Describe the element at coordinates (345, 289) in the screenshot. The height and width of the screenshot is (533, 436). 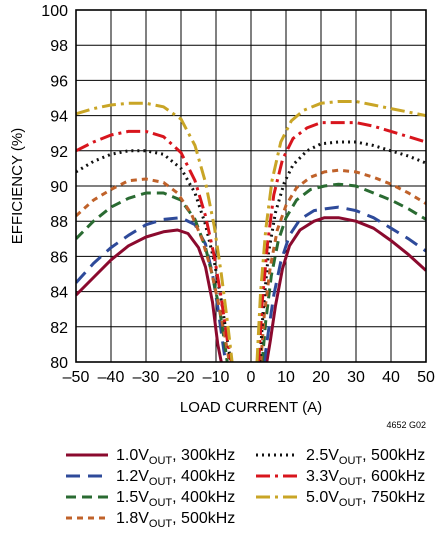
I see `series-line-1-right` at that location.